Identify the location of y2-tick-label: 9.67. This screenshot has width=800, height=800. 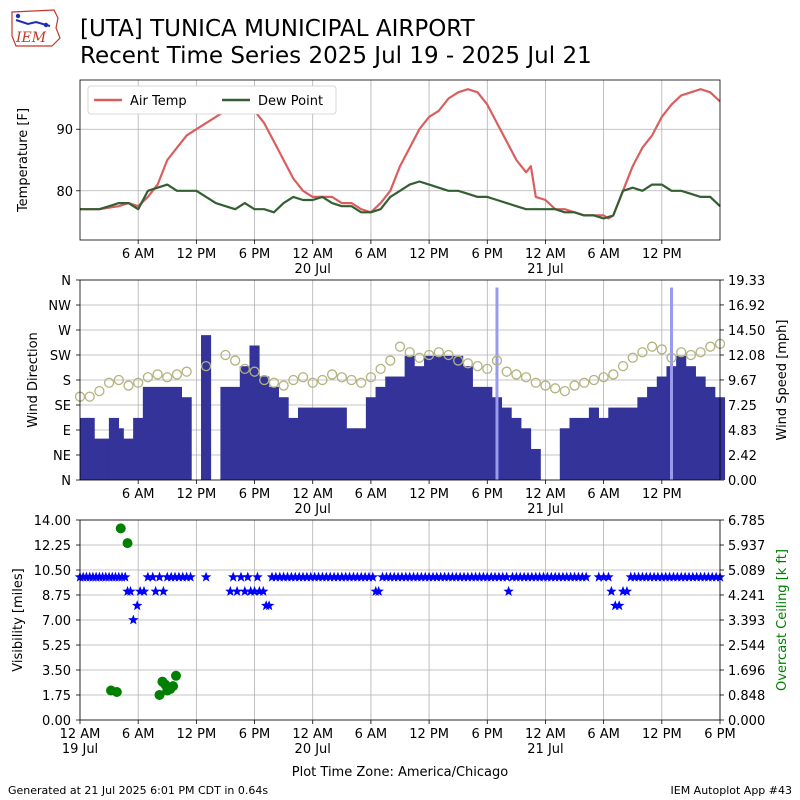
(742, 381).